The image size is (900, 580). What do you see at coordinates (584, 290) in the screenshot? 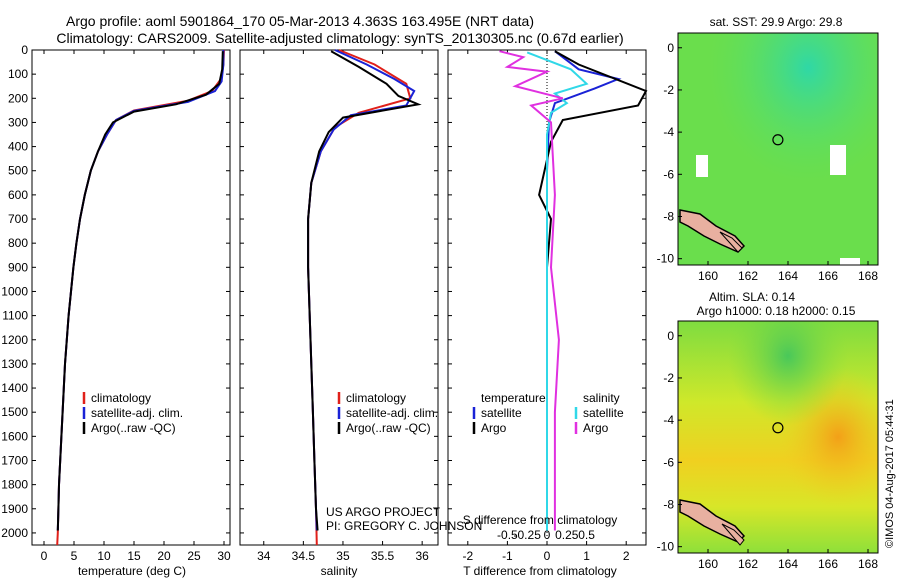
I see `series-line-temperature-satellite` at bounding box center [584, 290].